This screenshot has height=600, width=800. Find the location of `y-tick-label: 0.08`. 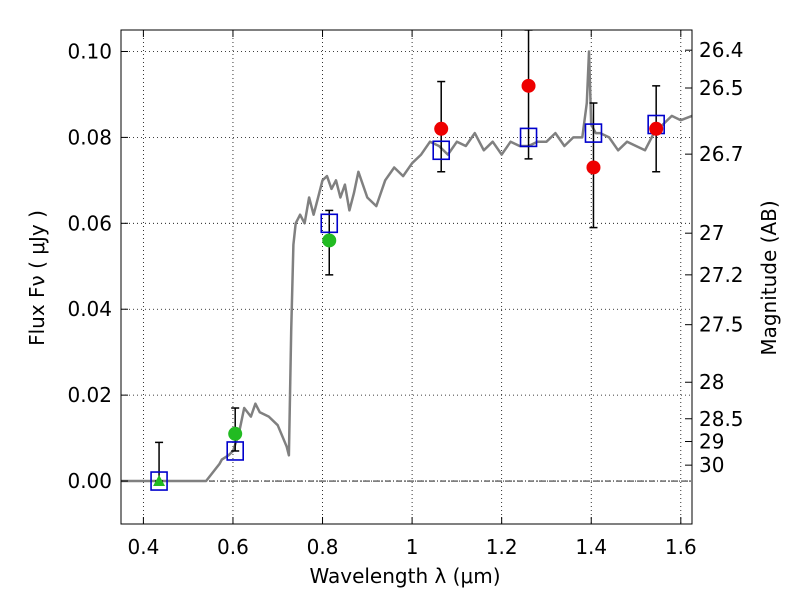

y-tick-label: 0.08 is located at coordinates (89, 137).